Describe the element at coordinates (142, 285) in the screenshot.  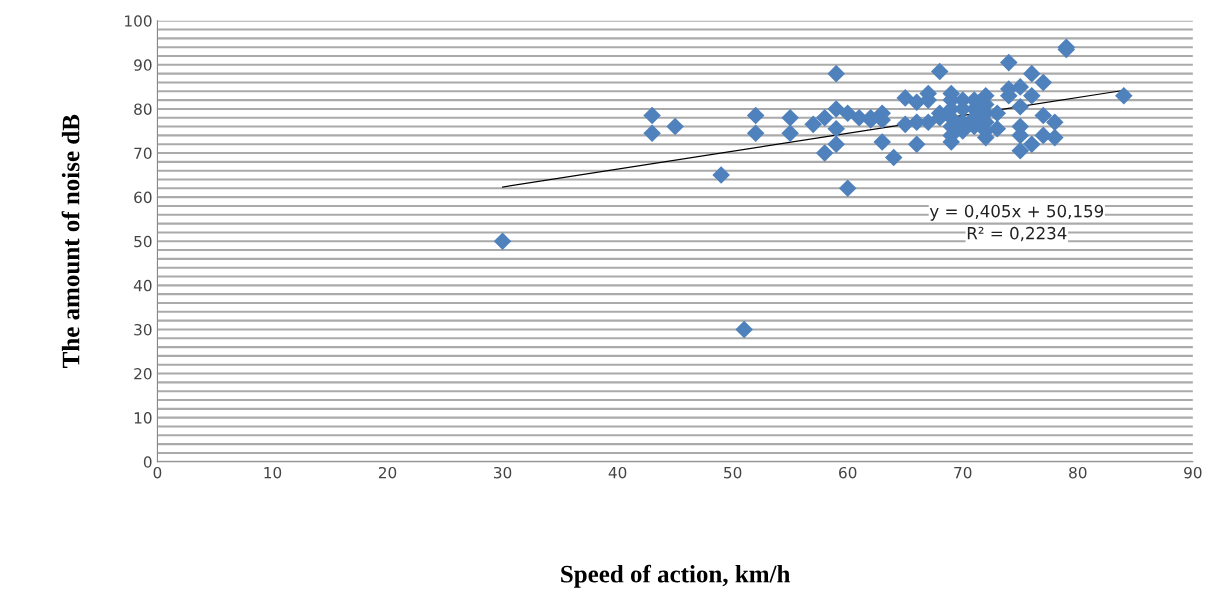
I see `y-tick-label: 40` at that location.